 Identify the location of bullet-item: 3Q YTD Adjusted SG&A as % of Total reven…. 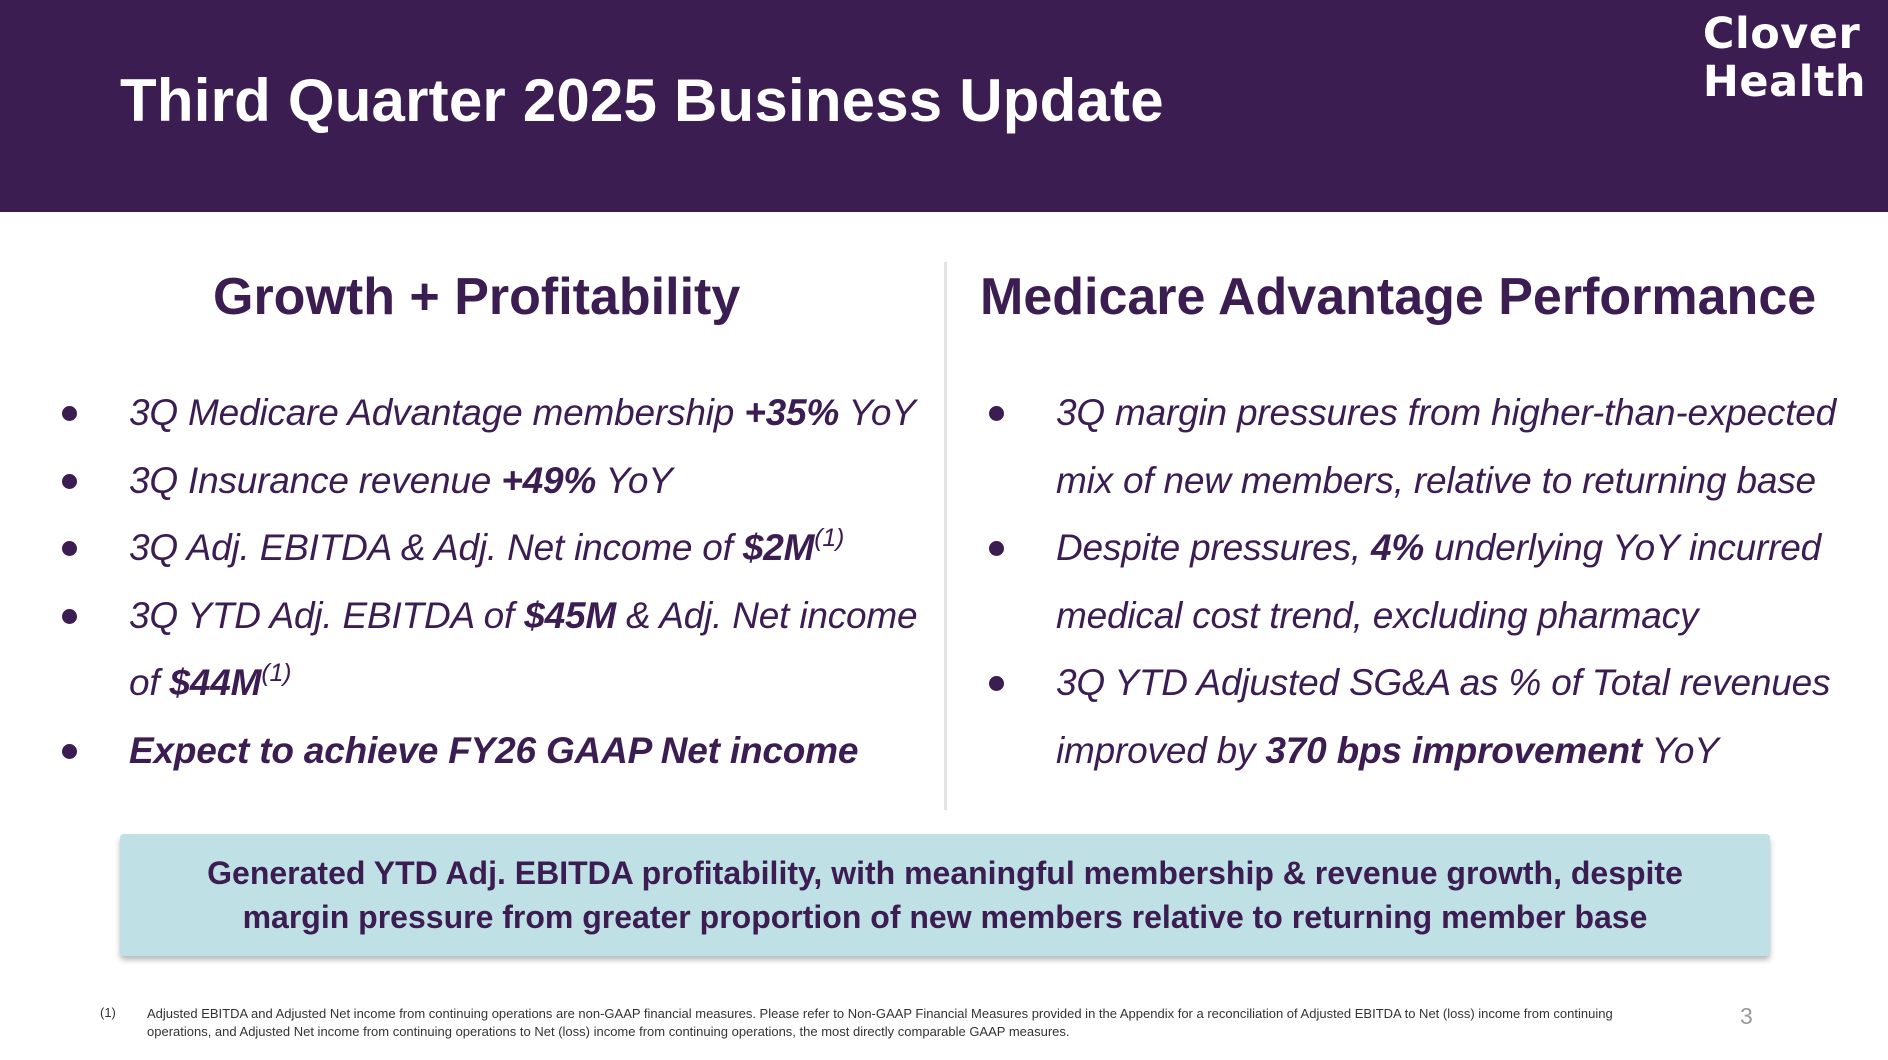
(1425, 716).